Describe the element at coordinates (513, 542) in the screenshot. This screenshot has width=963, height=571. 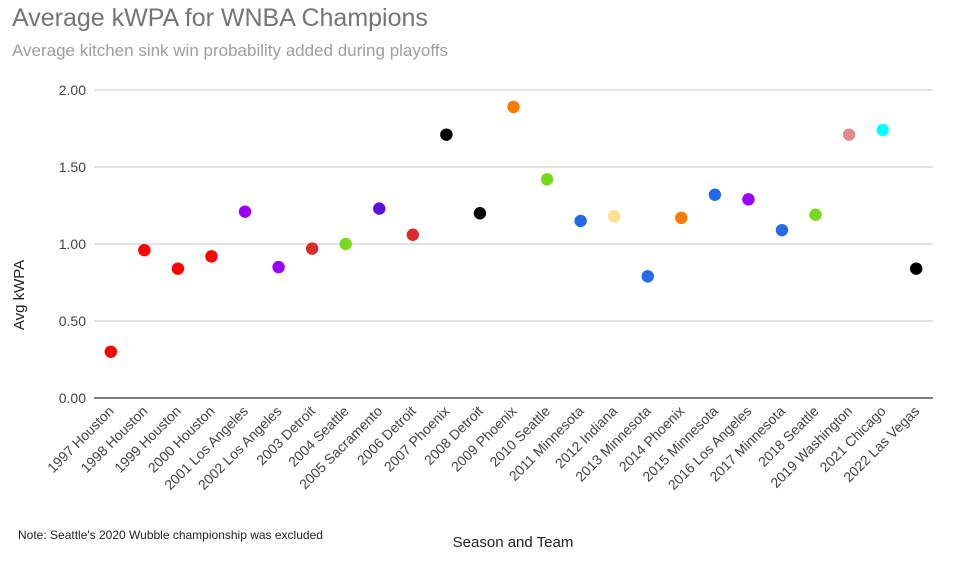
I see `x-axis-label: Season and Team` at that location.